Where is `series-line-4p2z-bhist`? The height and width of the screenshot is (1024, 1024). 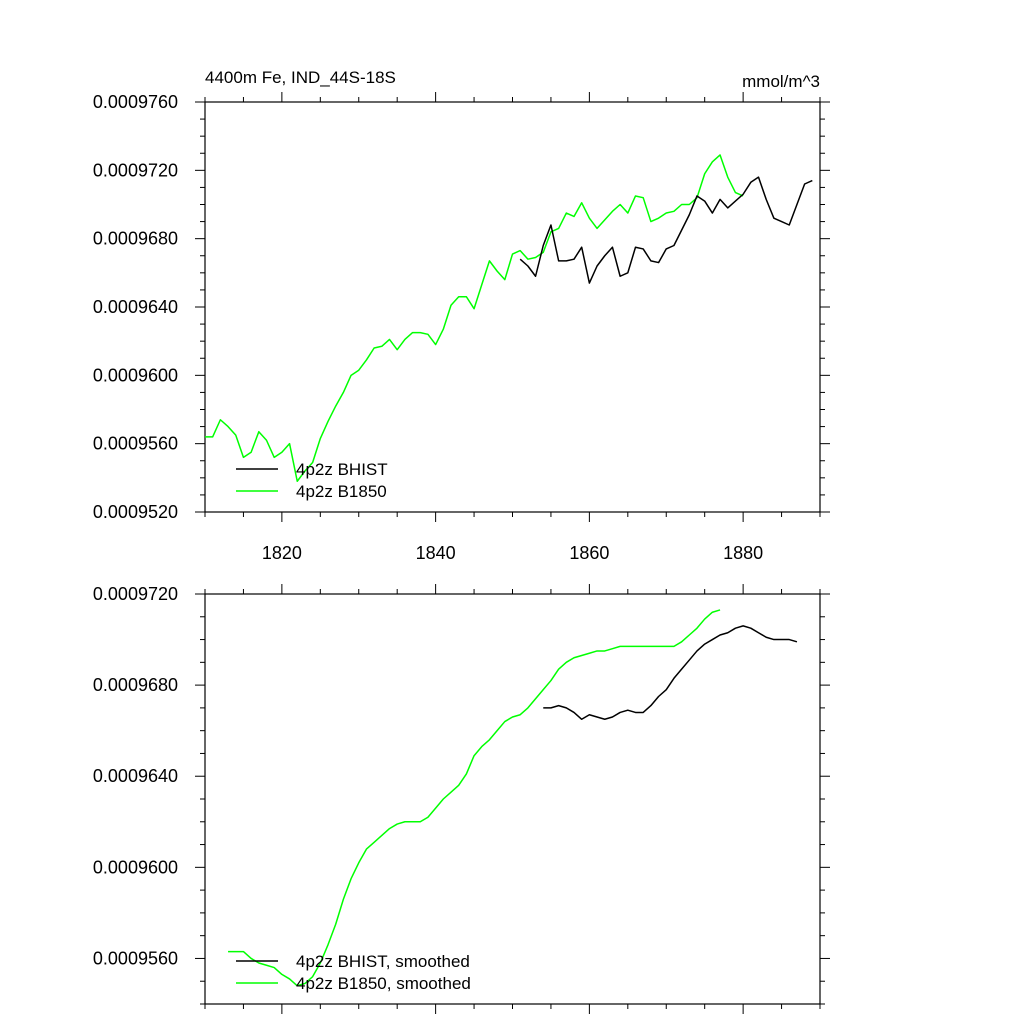 series-line-4p2z-bhist is located at coordinates (666, 230).